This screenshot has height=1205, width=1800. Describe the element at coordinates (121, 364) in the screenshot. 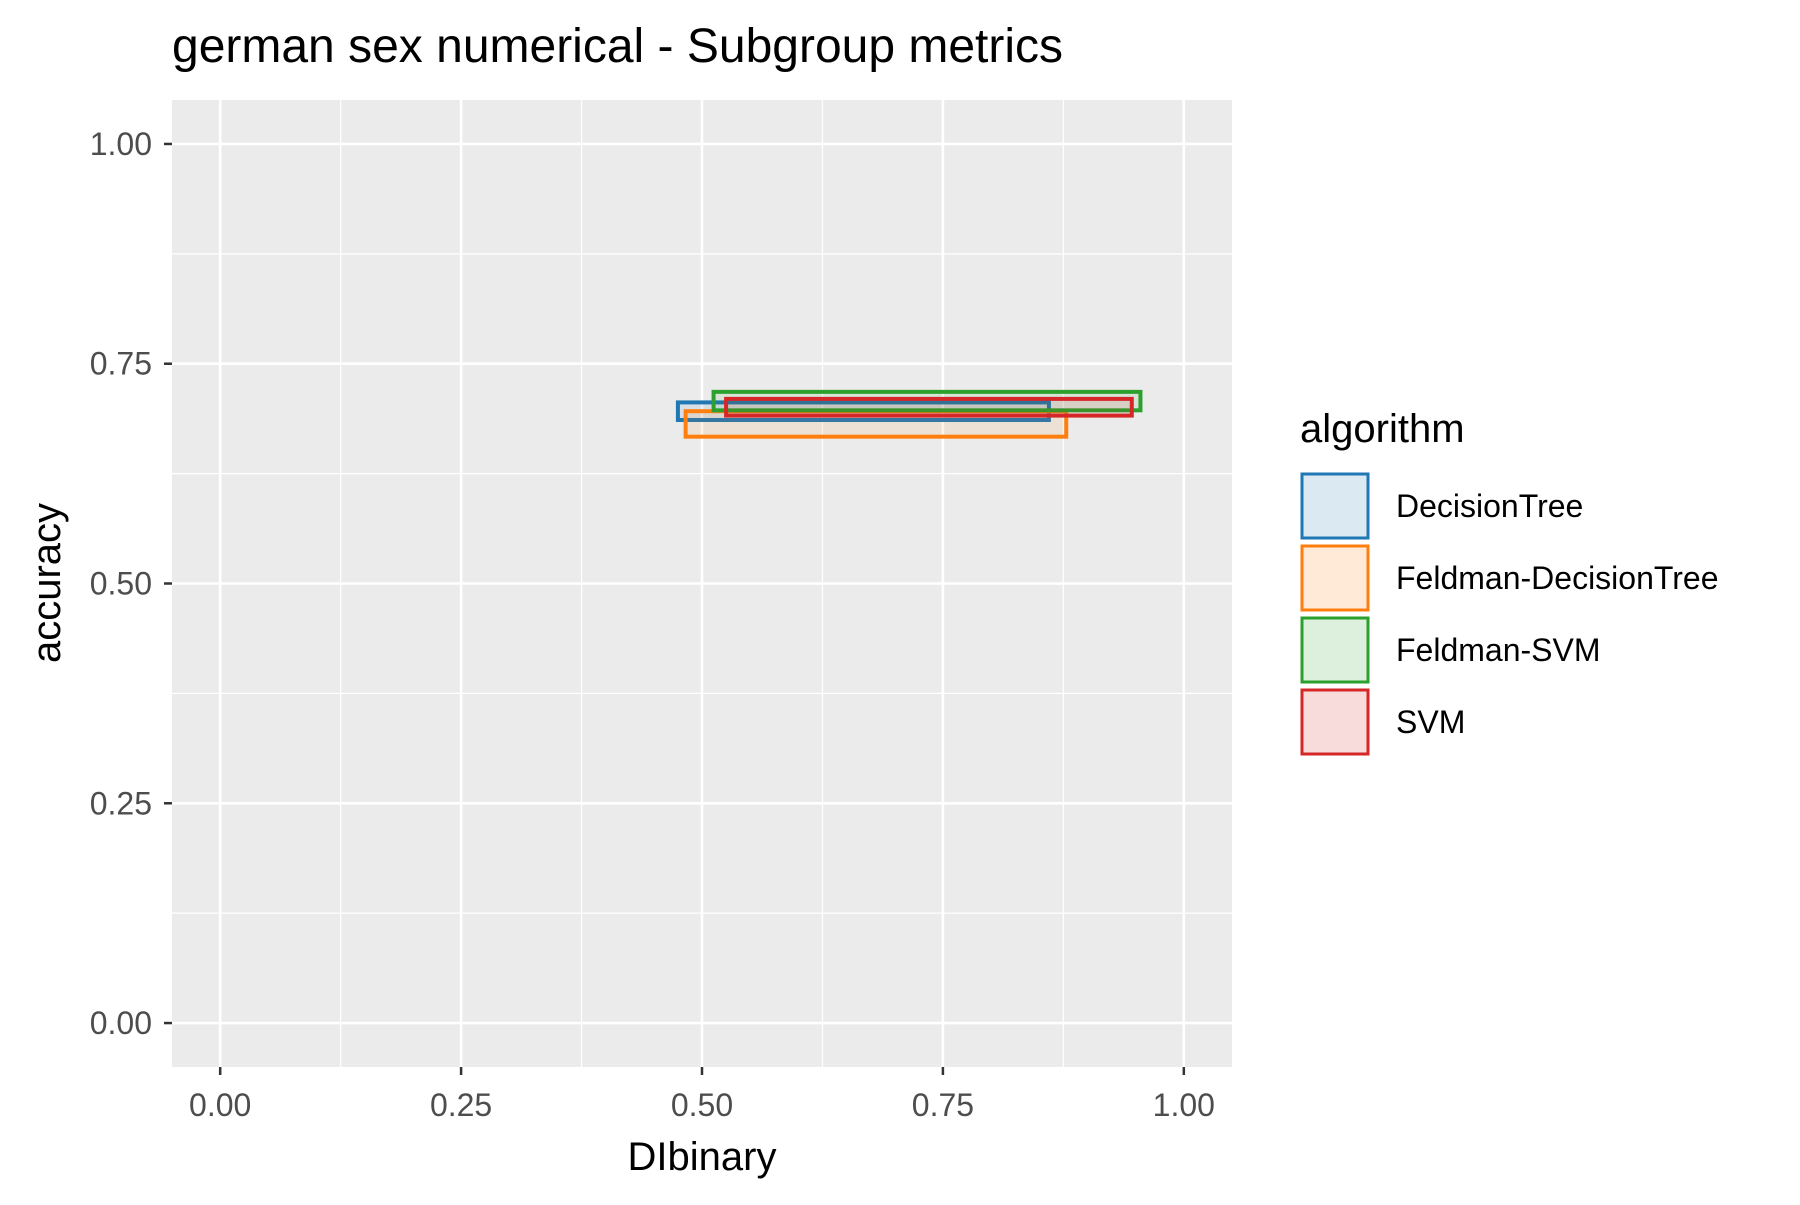

I see `y-tick-label: 0.75` at that location.